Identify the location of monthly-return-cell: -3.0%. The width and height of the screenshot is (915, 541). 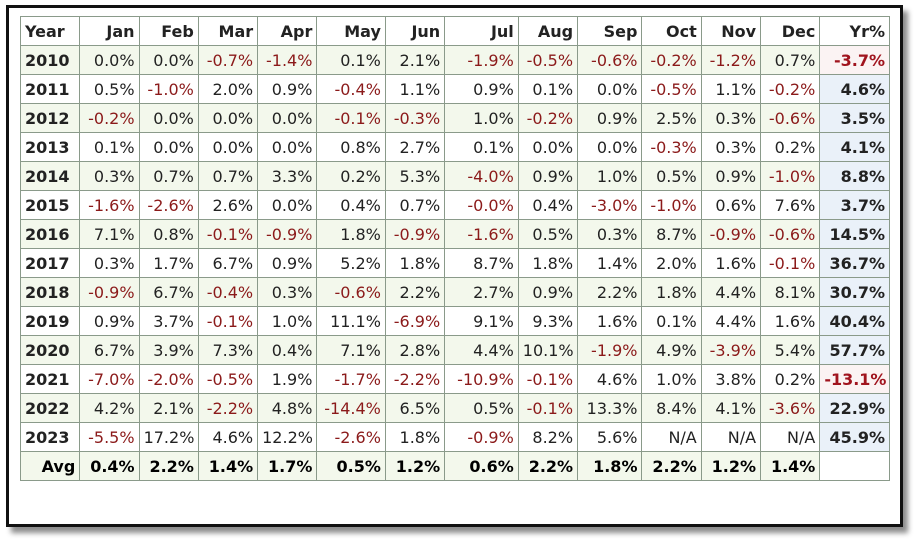
(610, 205).